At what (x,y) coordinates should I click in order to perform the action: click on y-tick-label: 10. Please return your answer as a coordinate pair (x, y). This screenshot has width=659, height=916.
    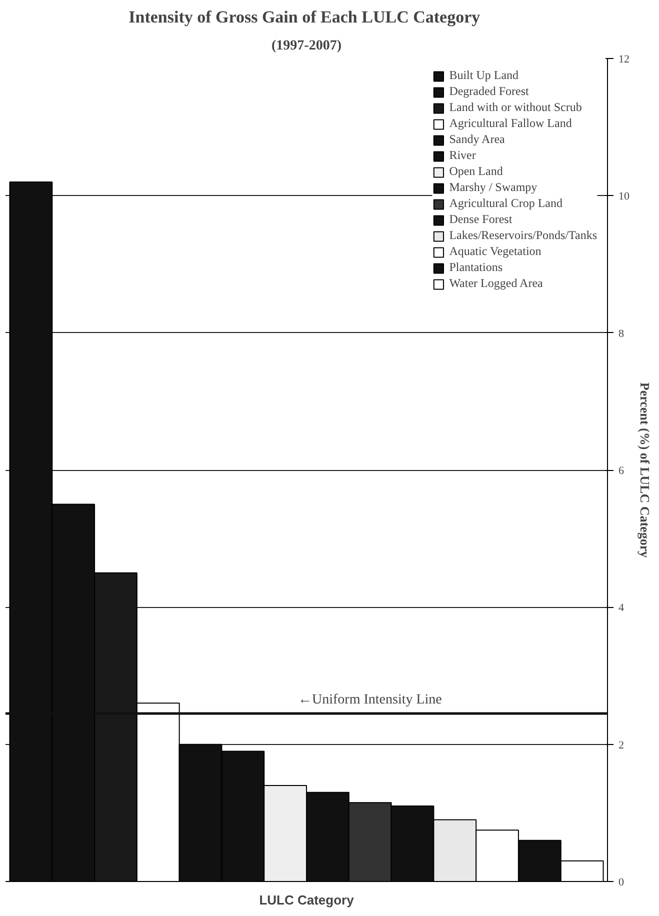
    Looking at the image, I should click on (624, 196).